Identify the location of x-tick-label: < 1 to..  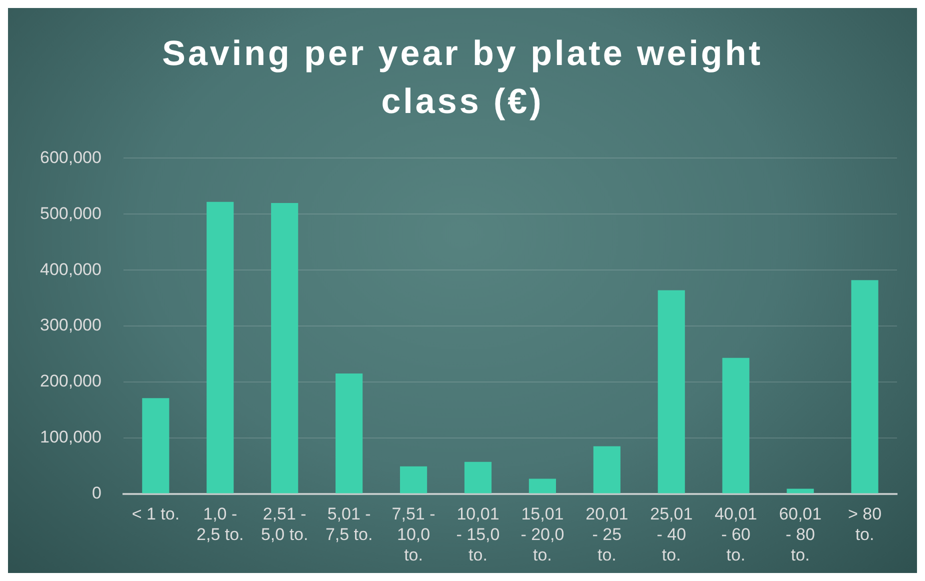
(156, 514).